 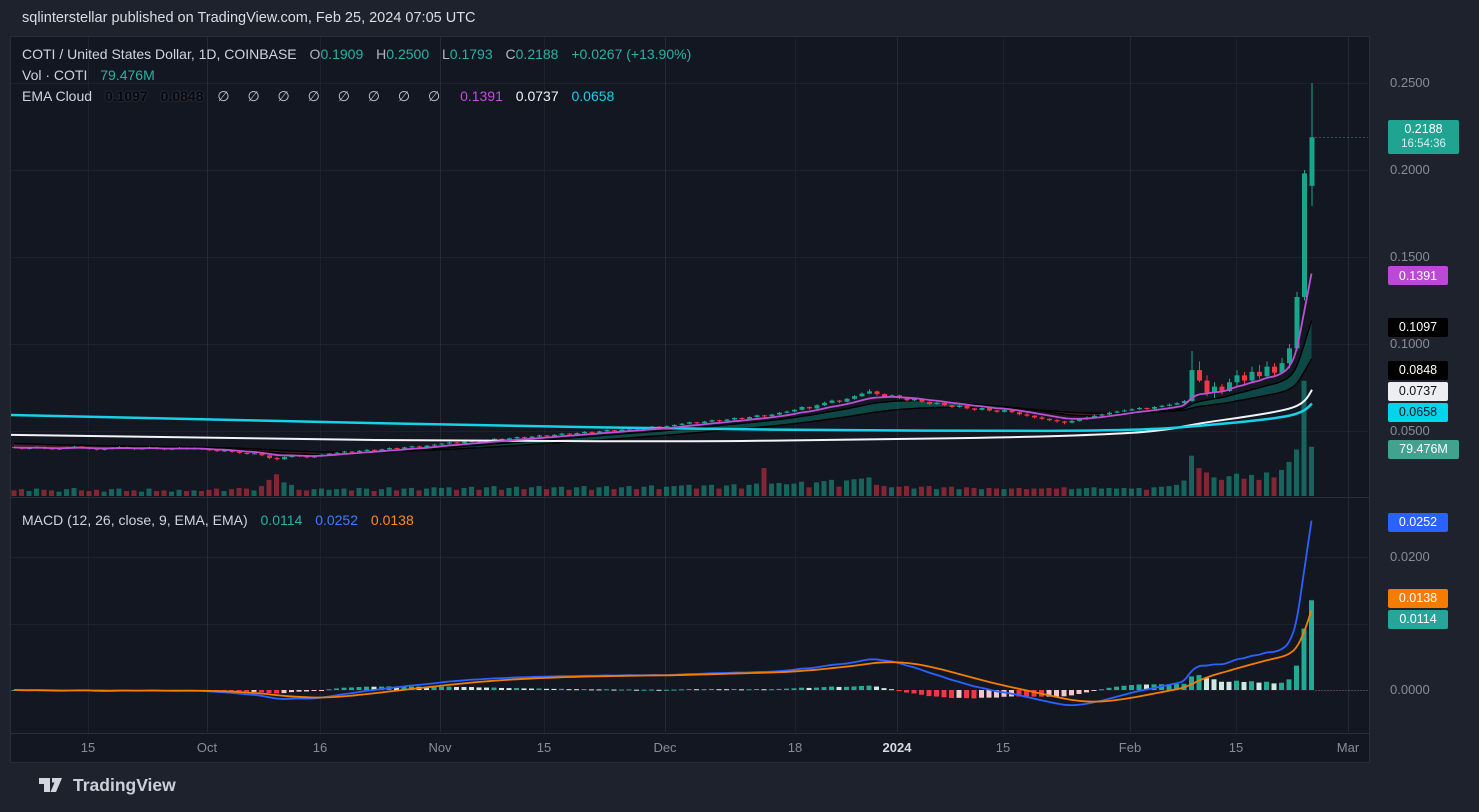 I want to click on price-tick-label: 0.2500, so click(x=1410, y=82).